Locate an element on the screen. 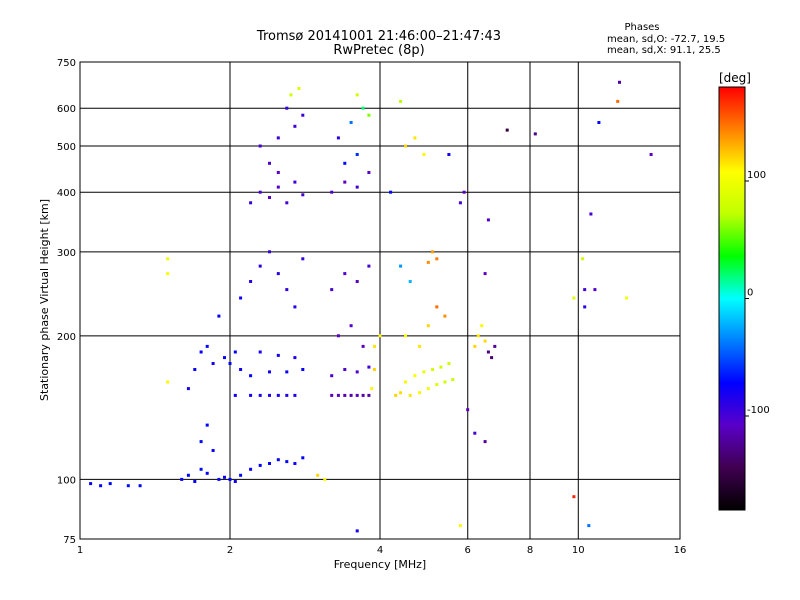 The height and width of the screenshot is (600, 800). colorbar-tick-label: 0 is located at coordinates (750, 293).